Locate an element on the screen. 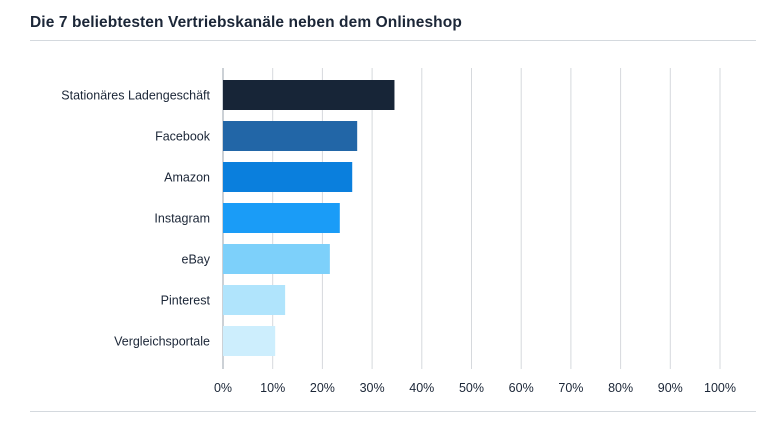  x-tick-label: 90% is located at coordinates (670, 388).